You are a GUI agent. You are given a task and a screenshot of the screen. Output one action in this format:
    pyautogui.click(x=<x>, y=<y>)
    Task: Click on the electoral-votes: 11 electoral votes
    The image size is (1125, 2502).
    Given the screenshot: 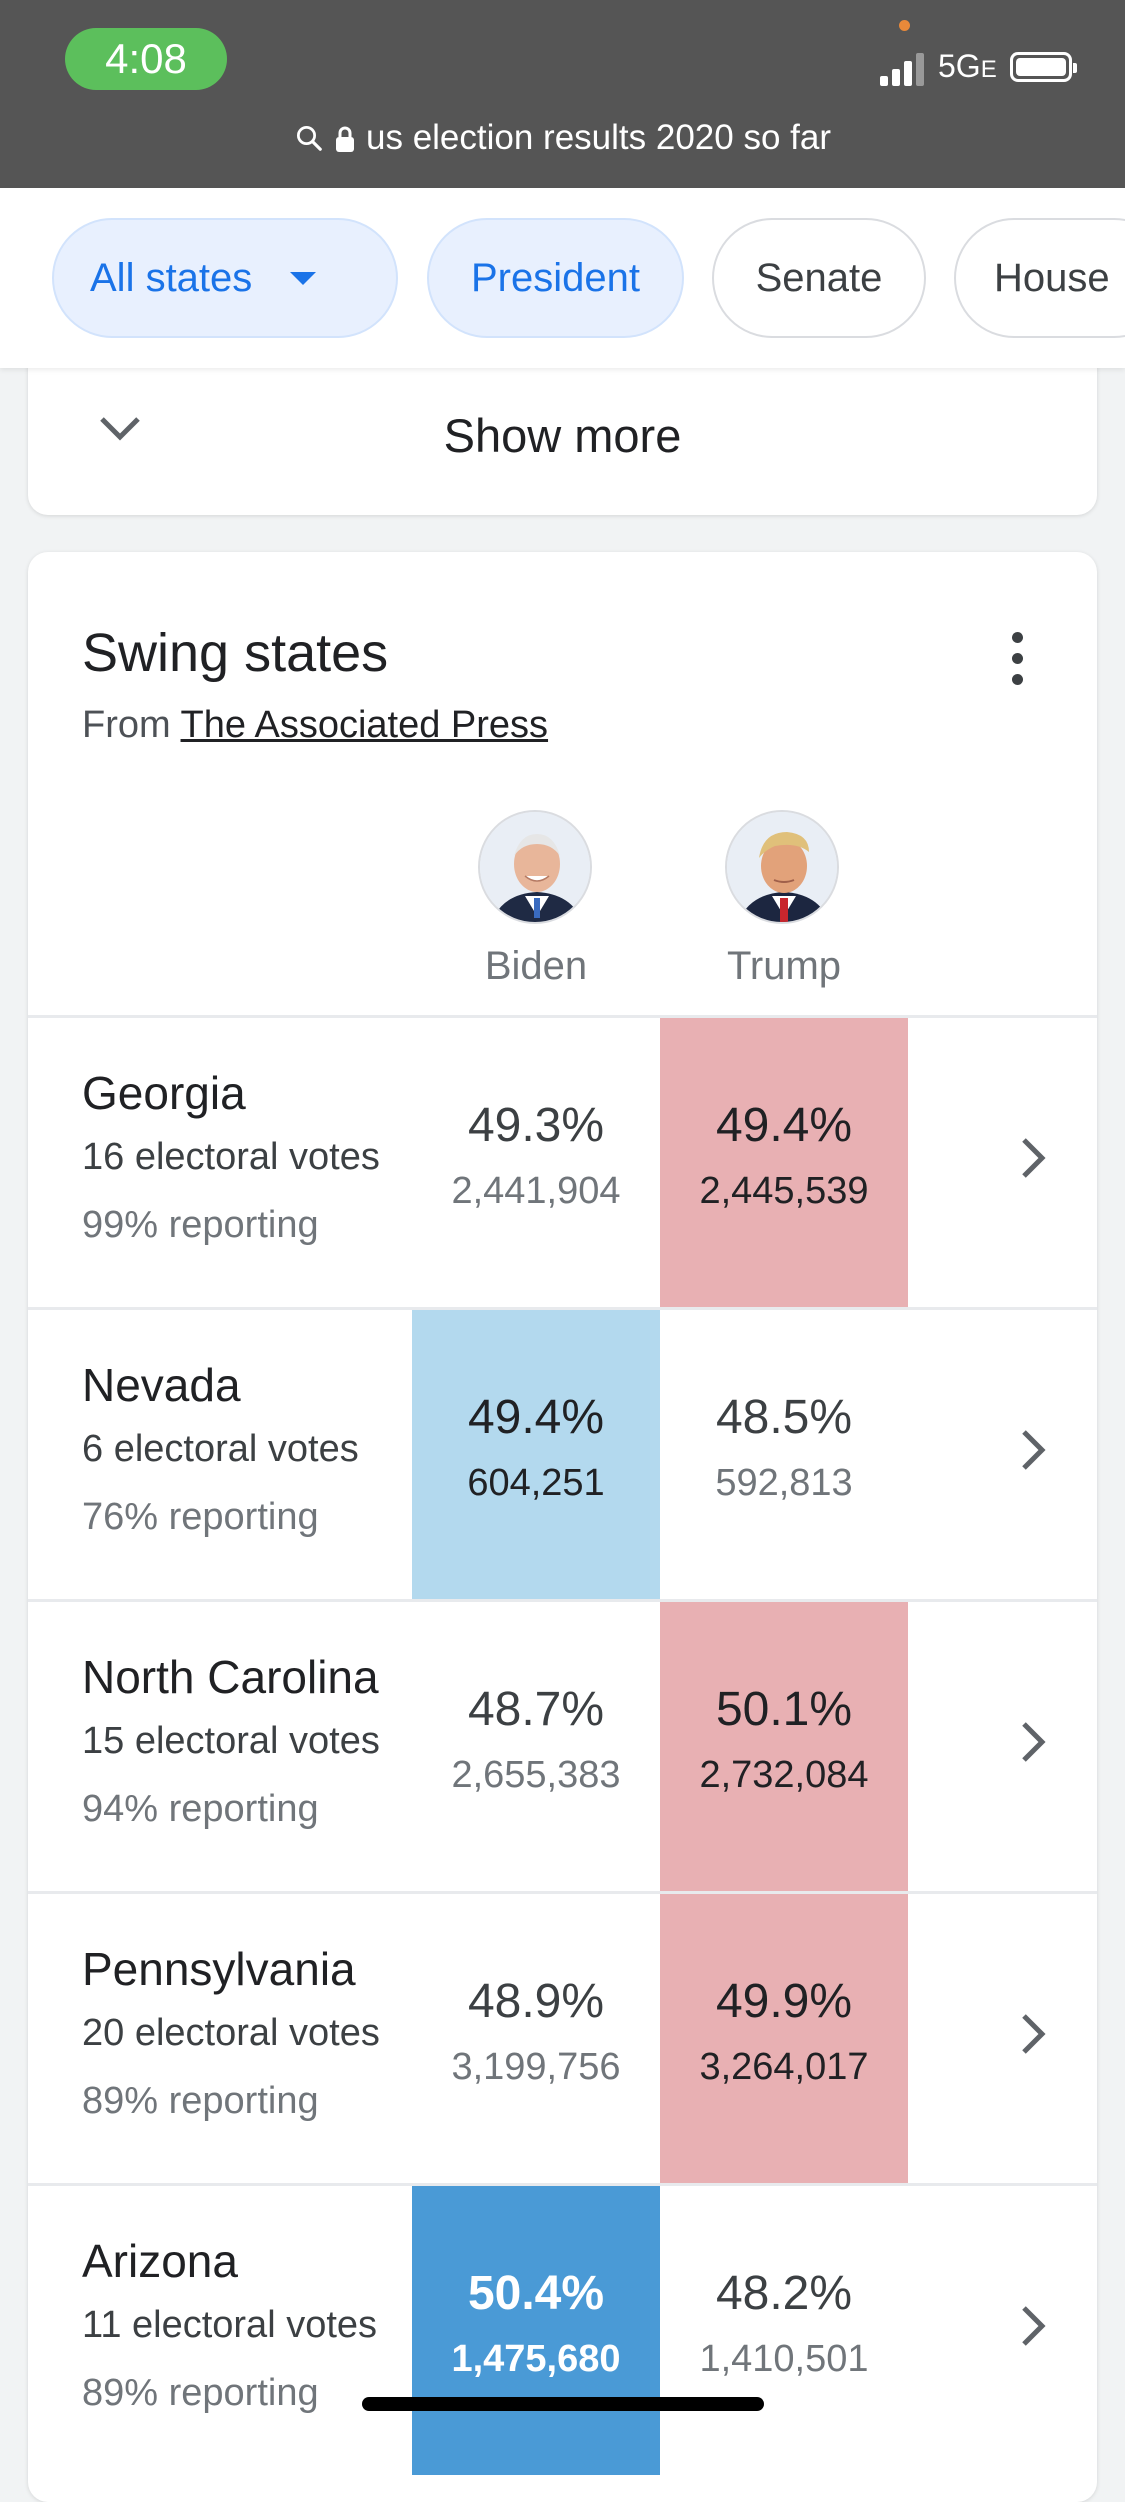 What is the action you would take?
    pyautogui.click(x=230, y=2325)
    